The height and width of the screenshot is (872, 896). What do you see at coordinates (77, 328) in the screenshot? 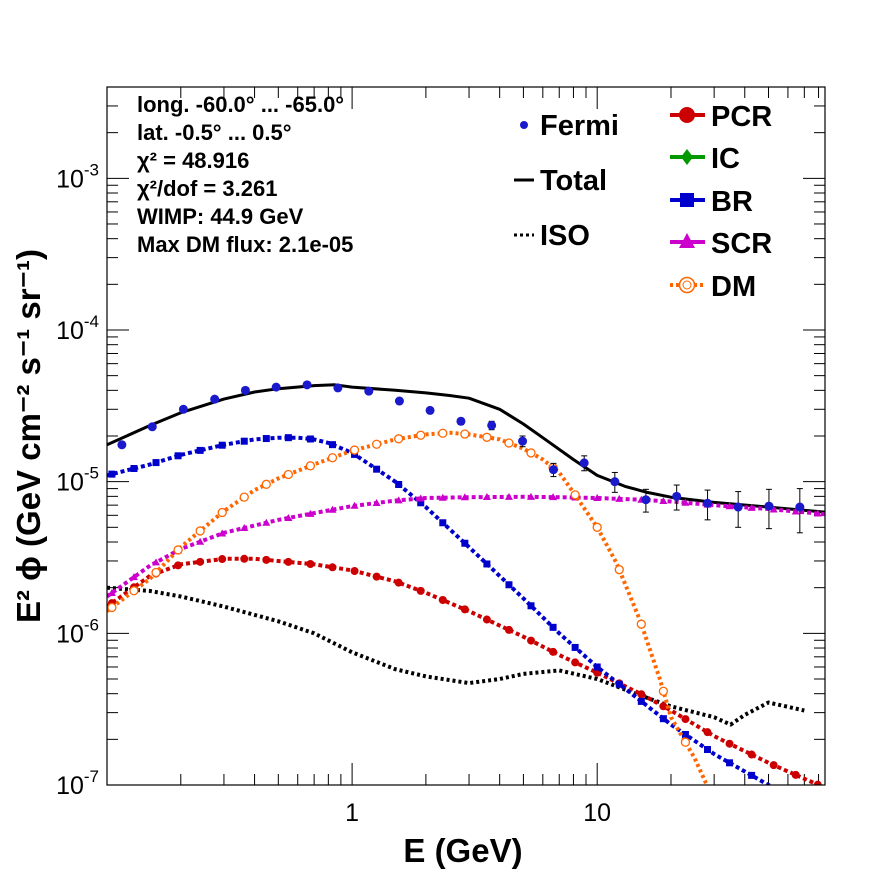
I see `y-tick-label: 10⁻⁴` at bounding box center [77, 328].